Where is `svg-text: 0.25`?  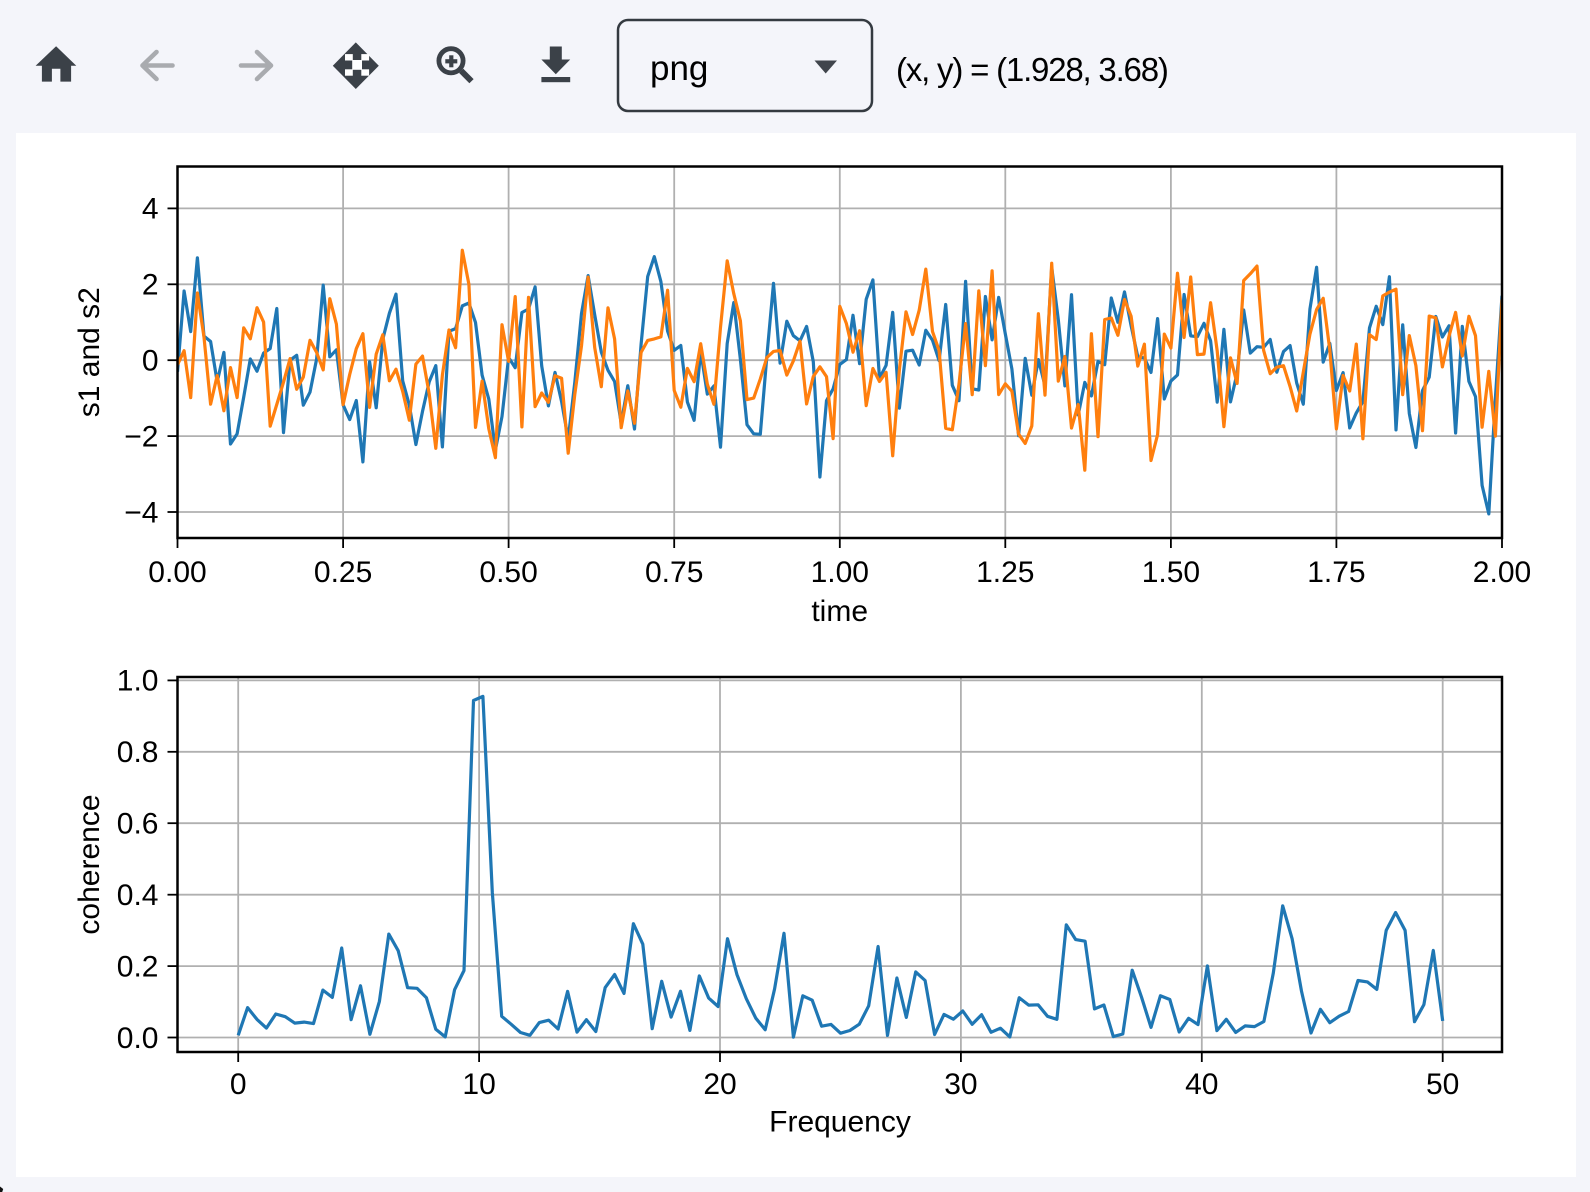 svg-text: 0.25 is located at coordinates (343, 572).